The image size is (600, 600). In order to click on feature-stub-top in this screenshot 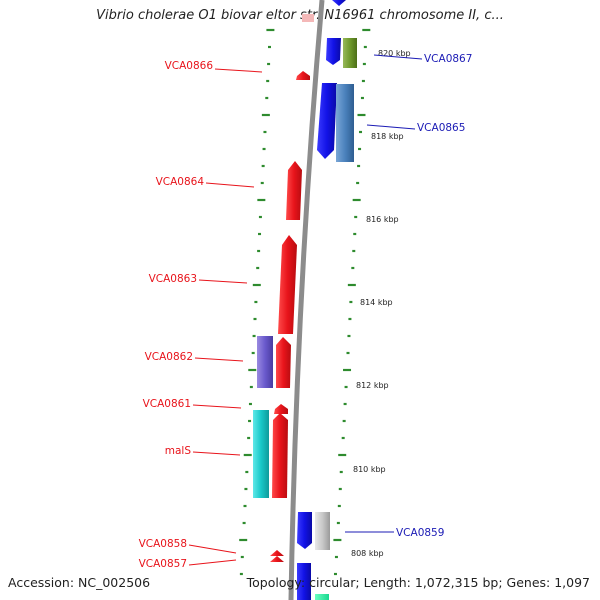, I will do `click(308, 18)`.